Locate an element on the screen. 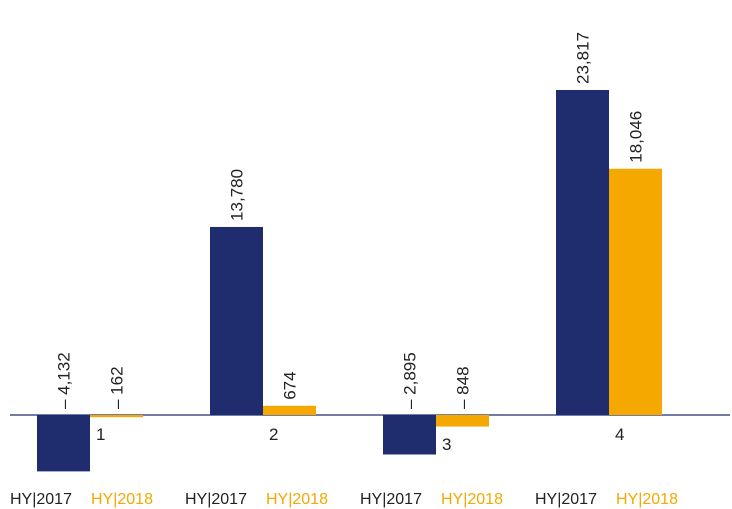 This screenshot has width=732, height=509. value-label: 18,046 is located at coordinates (636, 137).